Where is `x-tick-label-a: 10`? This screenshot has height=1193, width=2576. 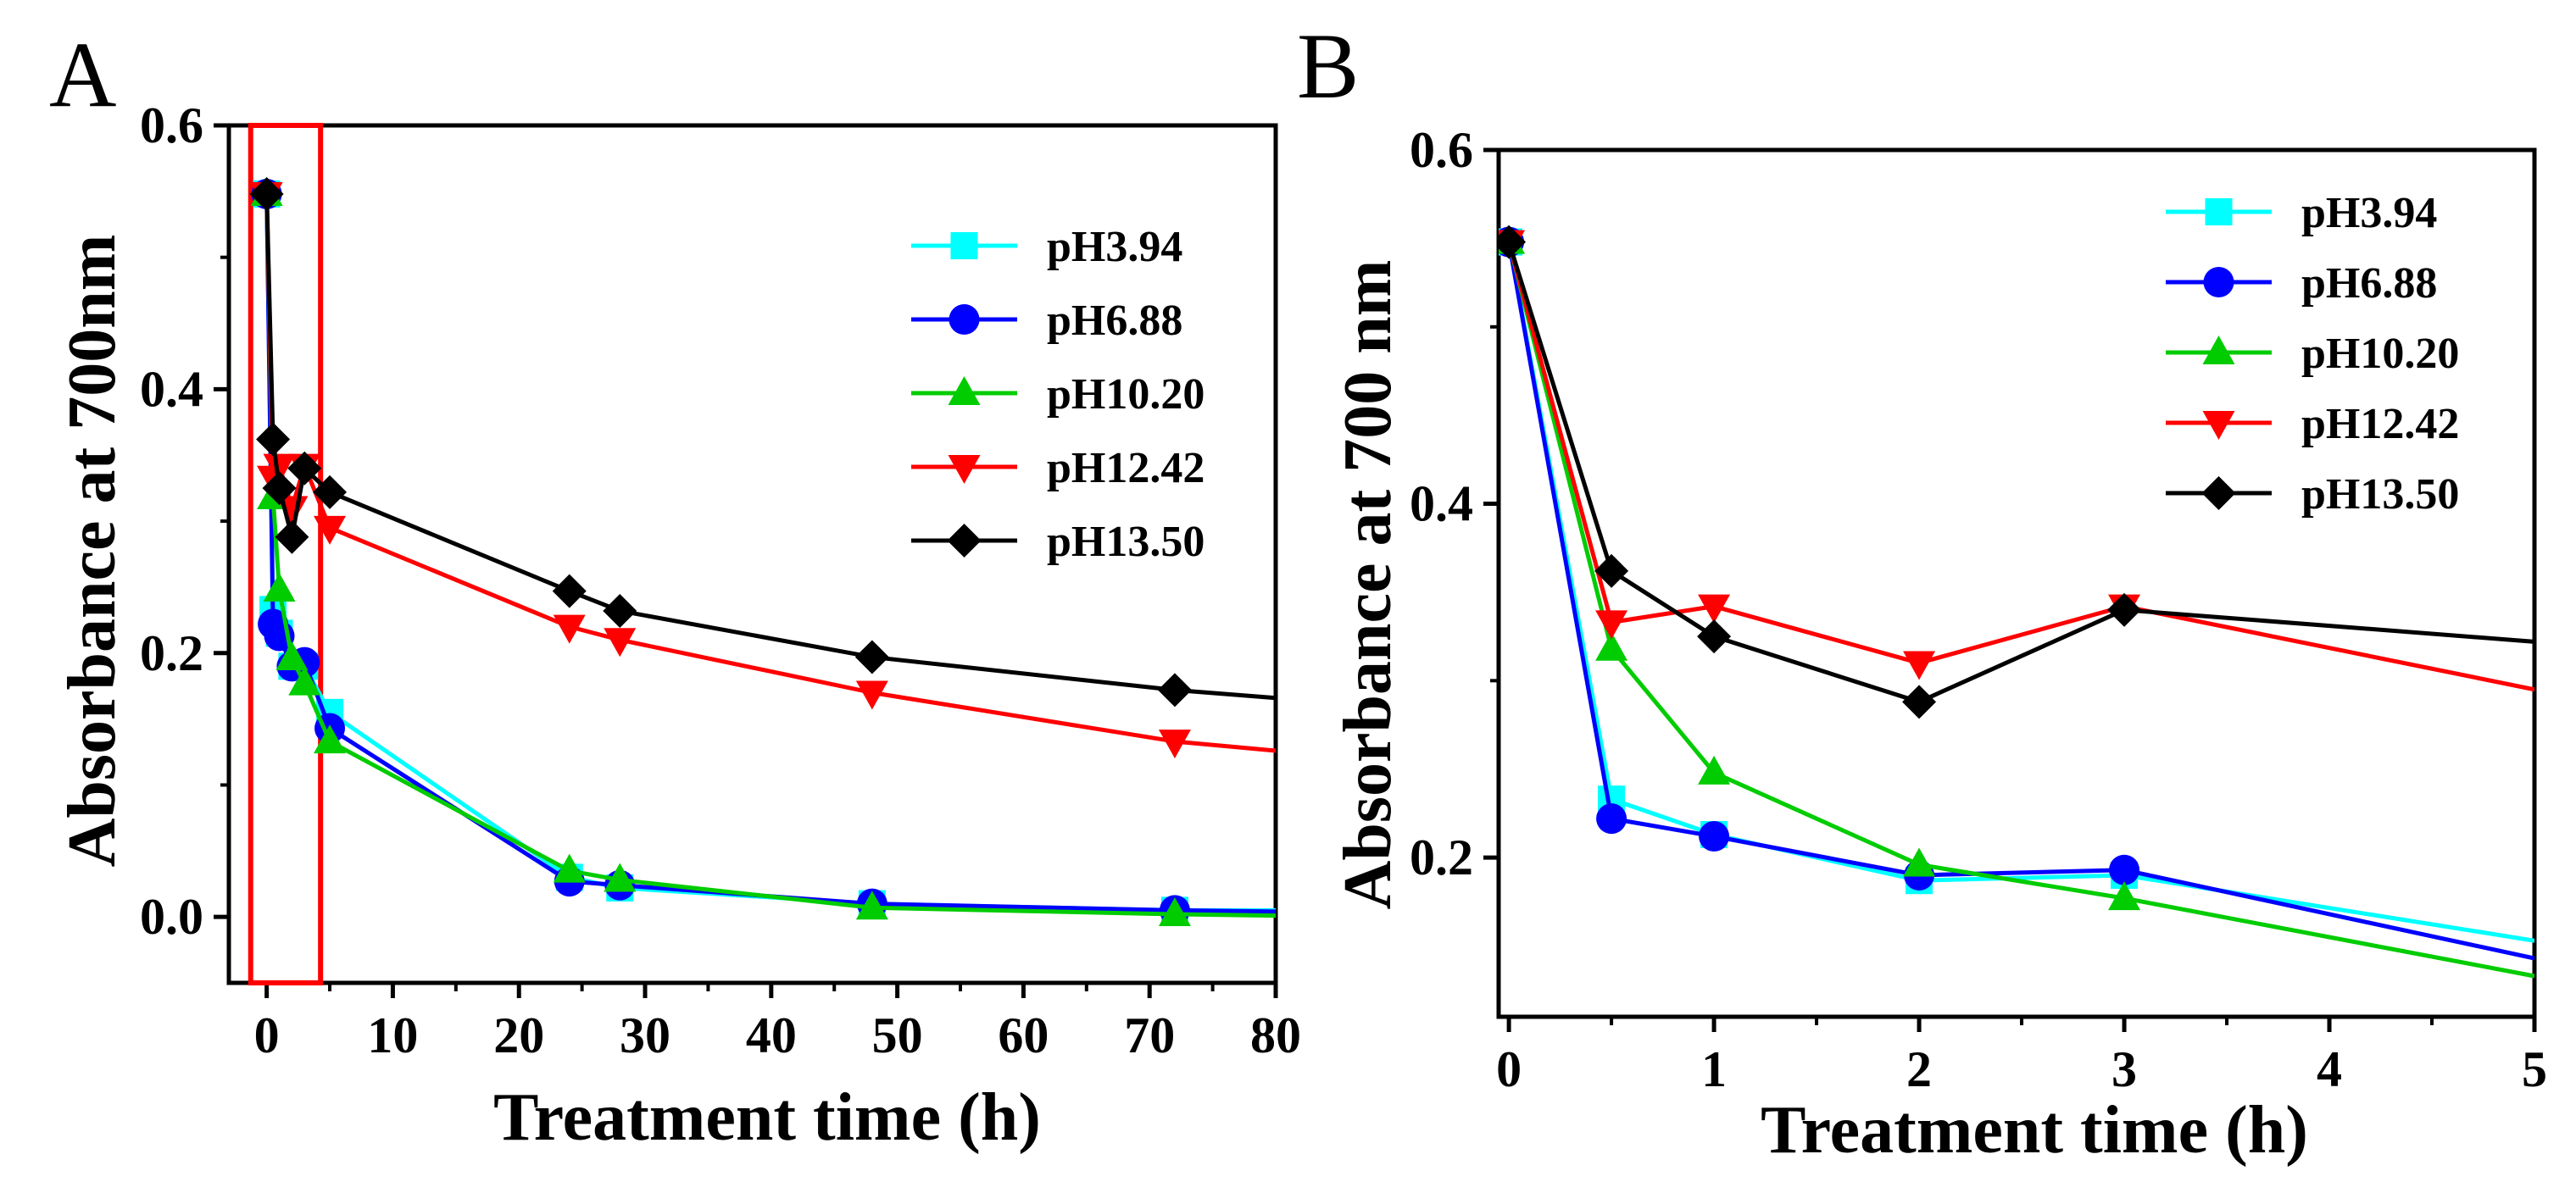 x-tick-label-a: 10 is located at coordinates (392, 1035).